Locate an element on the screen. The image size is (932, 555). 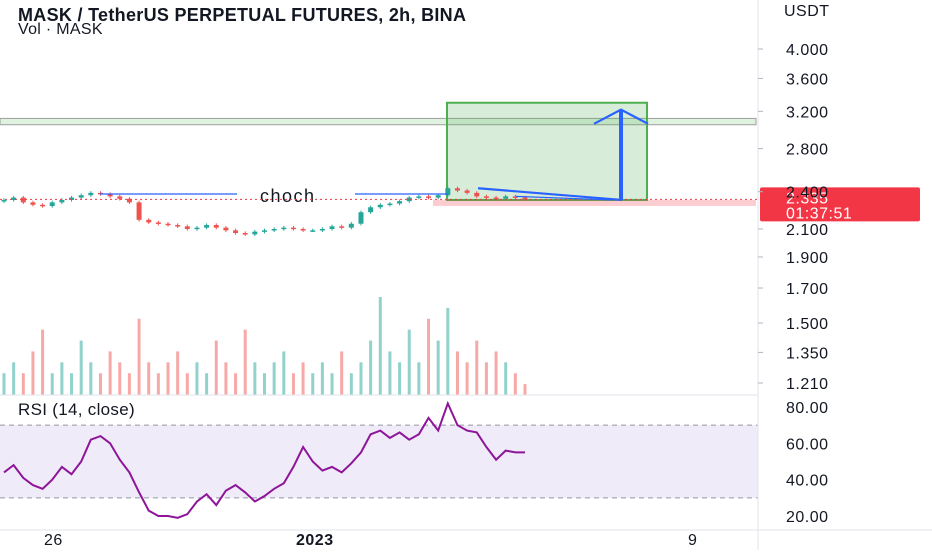
price-tick-label: 1.700 is located at coordinates (807, 289).